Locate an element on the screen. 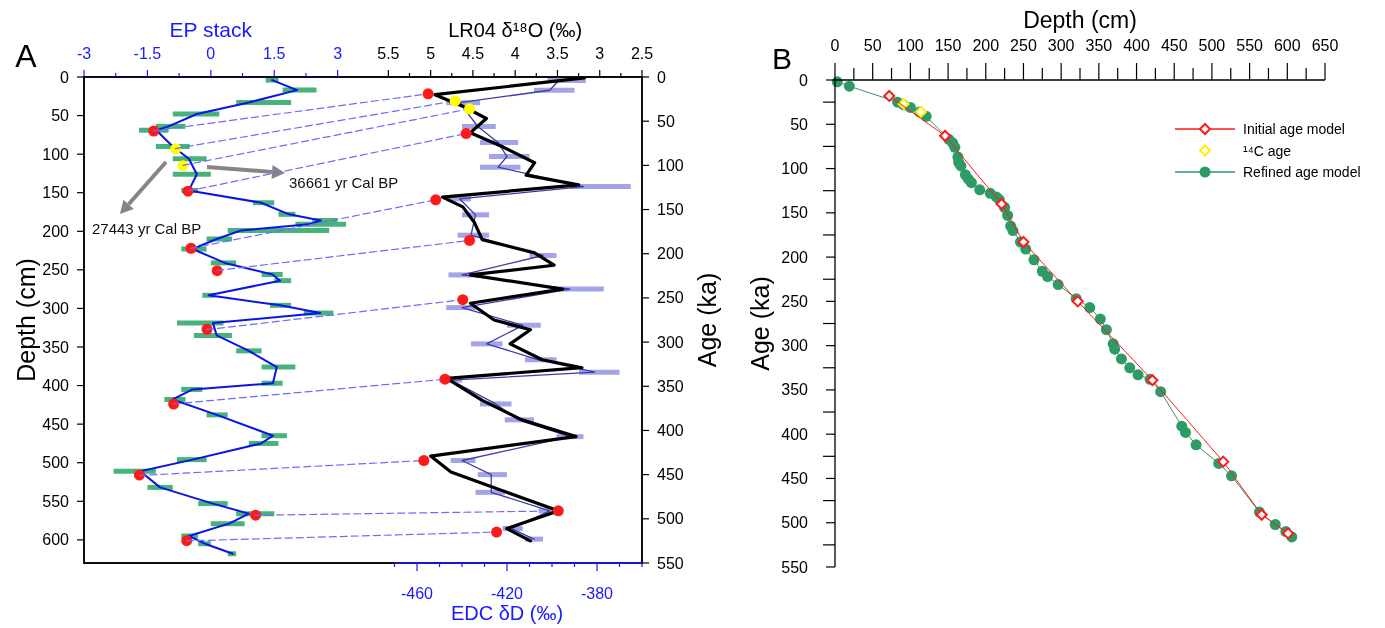 The height and width of the screenshot is (628, 1385). legend-label: ¹⁴C age is located at coordinates (1267, 150).